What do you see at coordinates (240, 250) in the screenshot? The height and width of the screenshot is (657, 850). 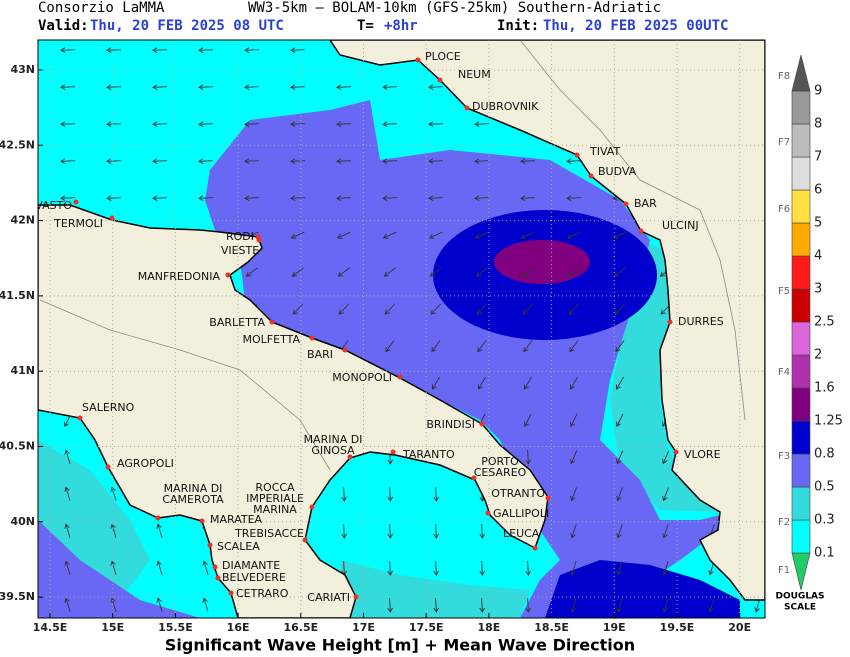 I see `city-label: VIESTE` at bounding box center [240, 250].